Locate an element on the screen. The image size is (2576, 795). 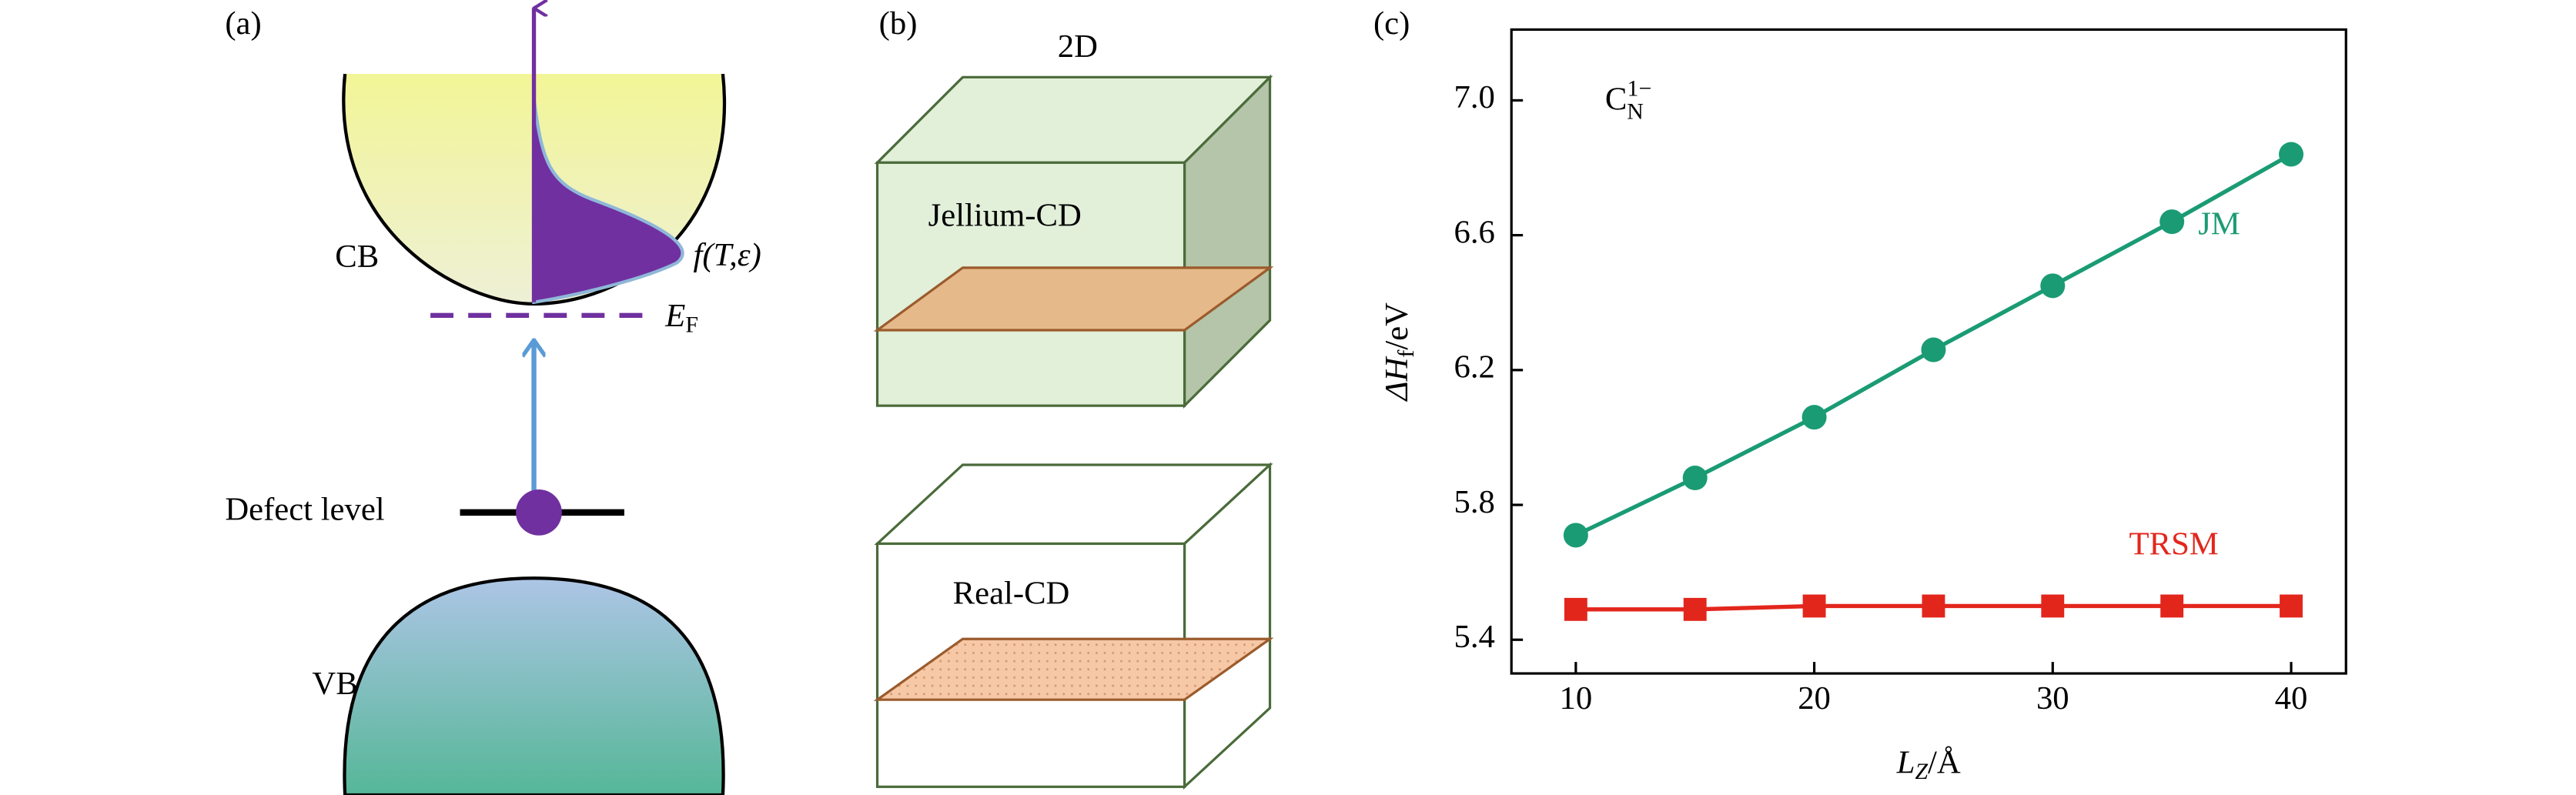
y-axis-label: ΔHf/eV is located at coordinates (1399, 352).